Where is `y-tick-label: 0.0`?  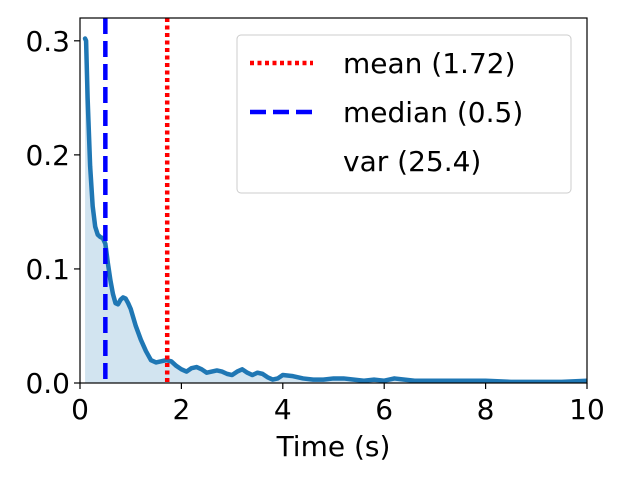 y-tick-label: 0.0 is located at coordinates (47, 383).